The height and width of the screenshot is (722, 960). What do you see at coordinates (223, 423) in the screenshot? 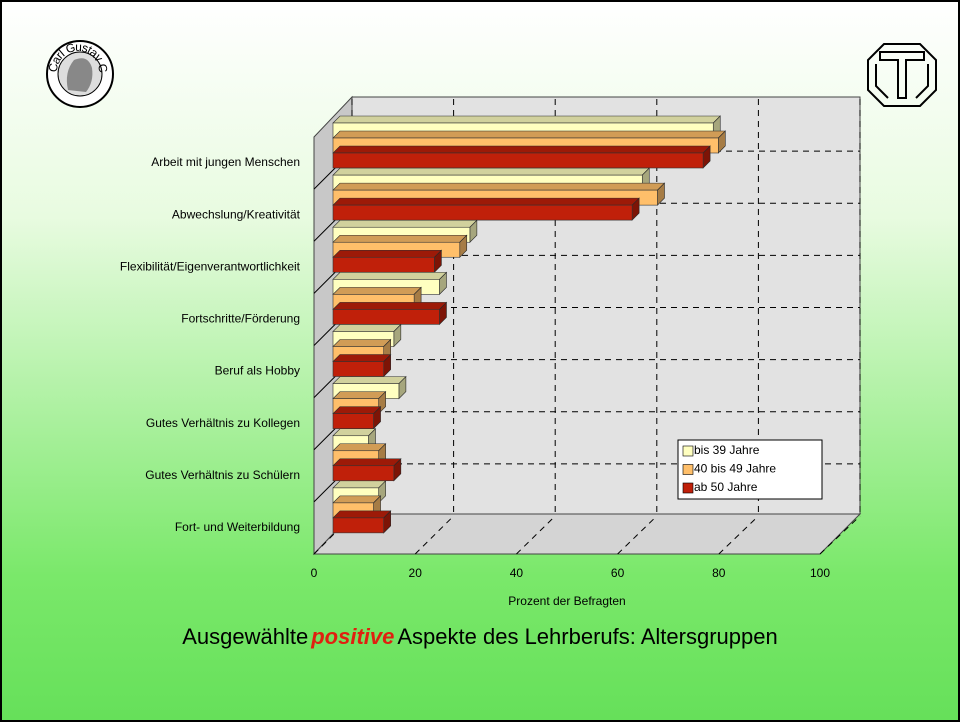
I see `y-tick-label: Gutes Verhältnis zu Kollegen` at bounding box center [223, 423].